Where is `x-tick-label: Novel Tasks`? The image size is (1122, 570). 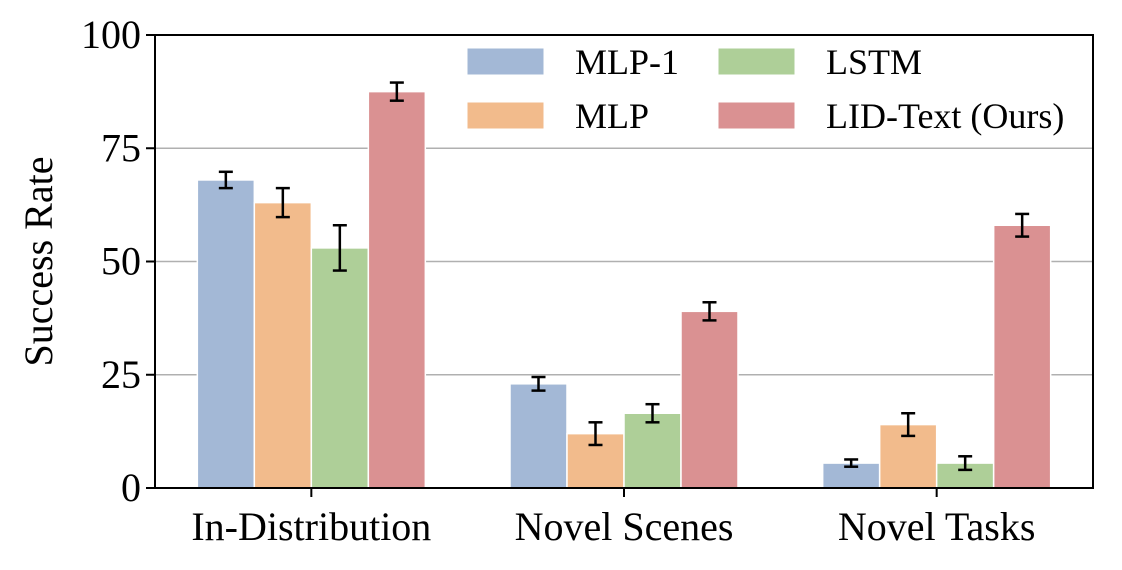
x-tick-label: Novel Tasks is located at coordinates (937, 526).